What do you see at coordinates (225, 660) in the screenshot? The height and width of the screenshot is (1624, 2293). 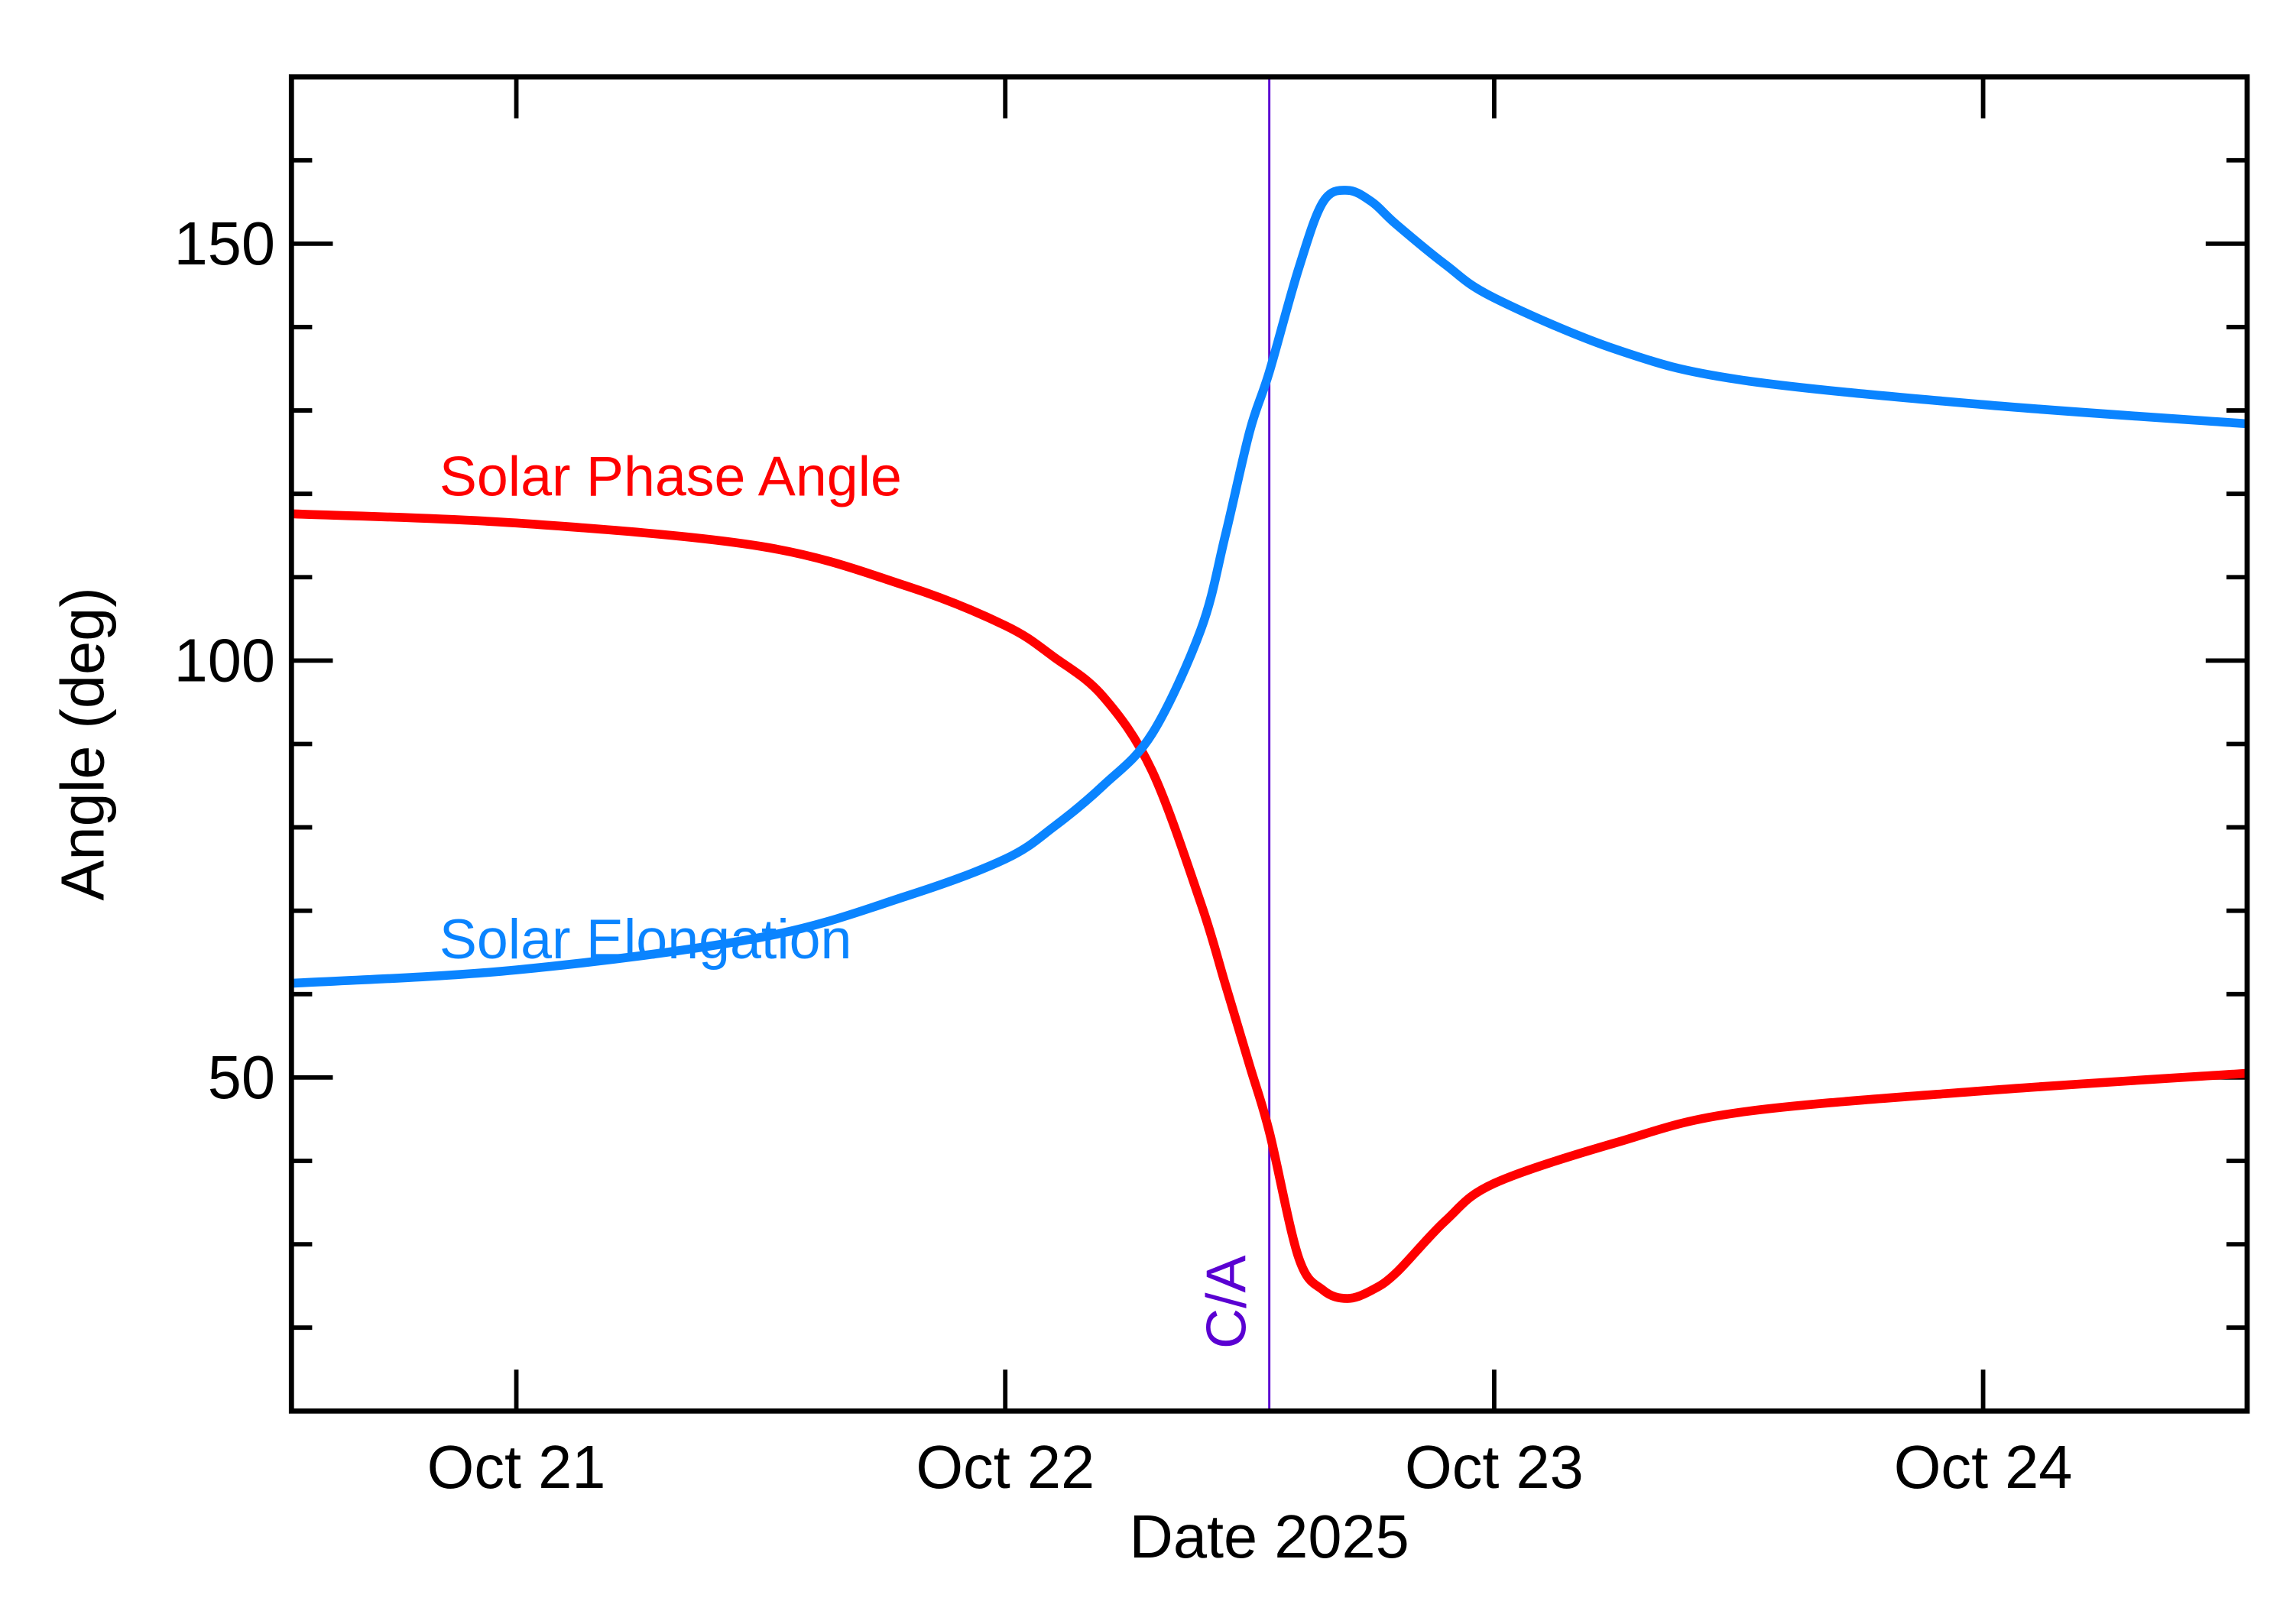 I see `y-tick-label: 100` at bounding box center [225, 660].